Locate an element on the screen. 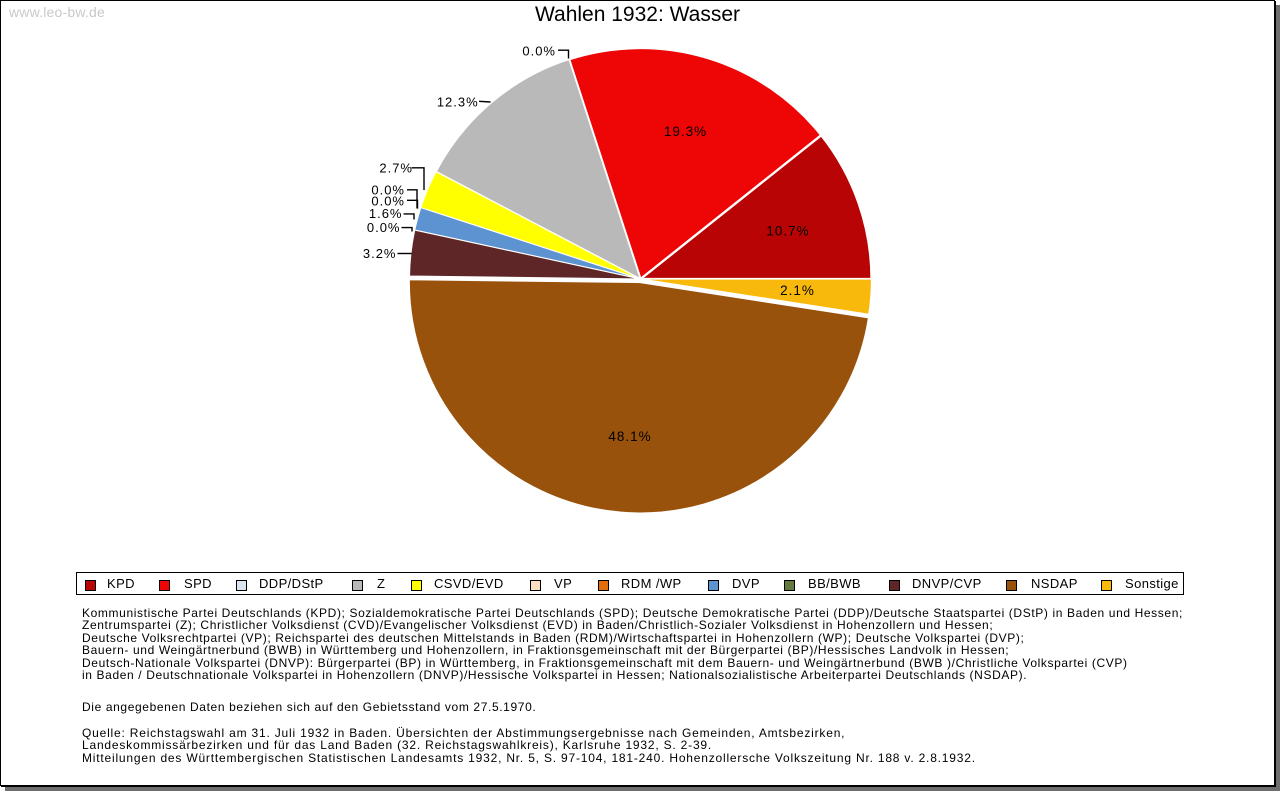  svg-text: 2.7% is located at coordinates (396, 167).